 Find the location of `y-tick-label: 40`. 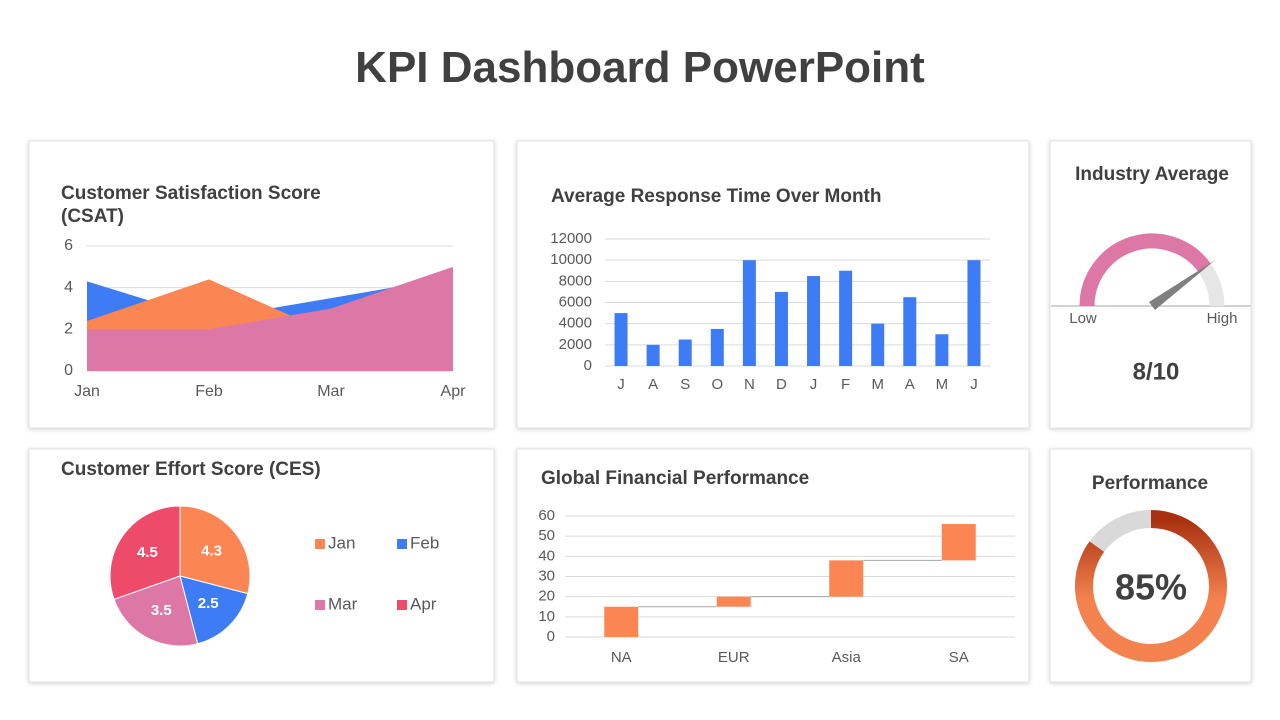

y-tick-label: 40 is located at coordinates (546, 555).